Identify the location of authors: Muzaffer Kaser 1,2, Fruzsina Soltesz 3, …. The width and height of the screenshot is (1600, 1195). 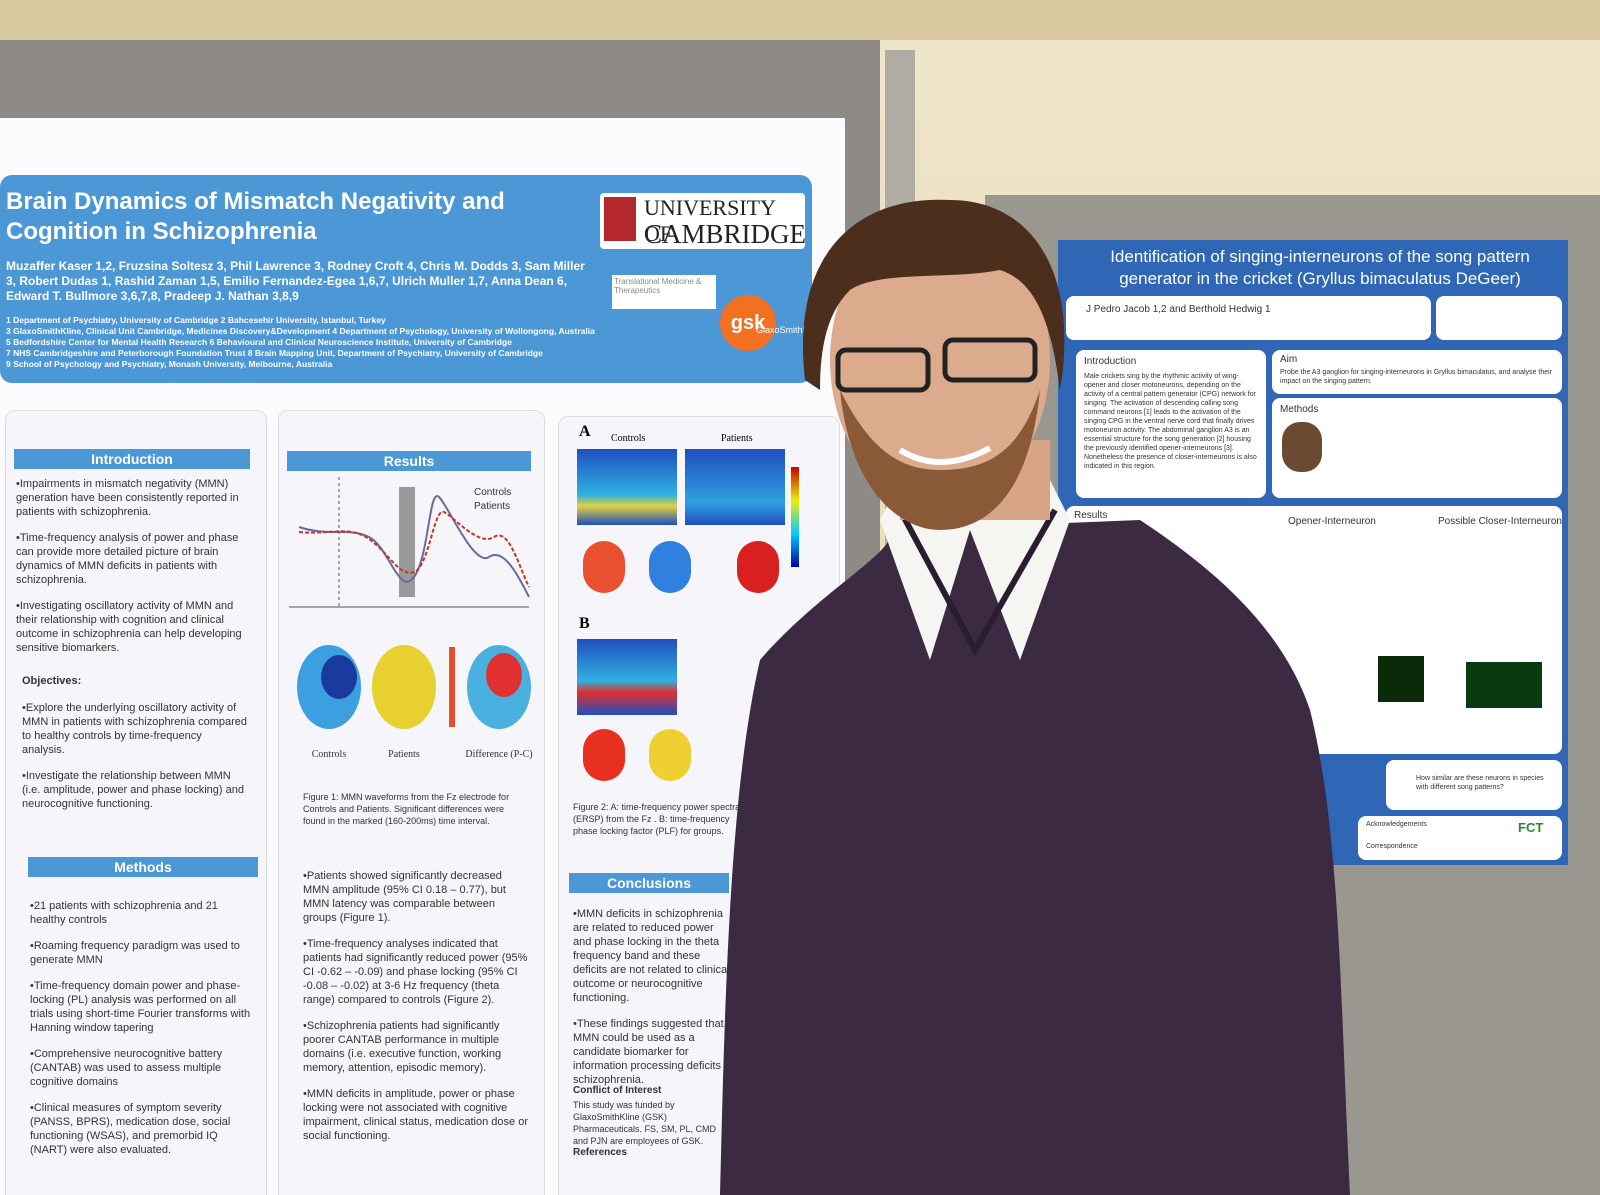
(295, 281).